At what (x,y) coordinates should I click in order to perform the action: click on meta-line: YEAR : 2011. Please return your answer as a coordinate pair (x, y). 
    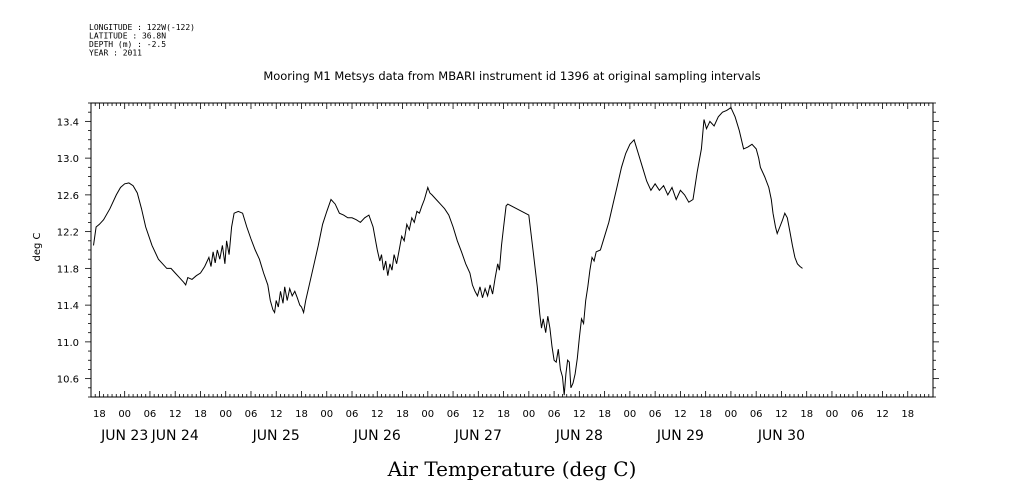
    Looking at the image, I should click on (115, 53).